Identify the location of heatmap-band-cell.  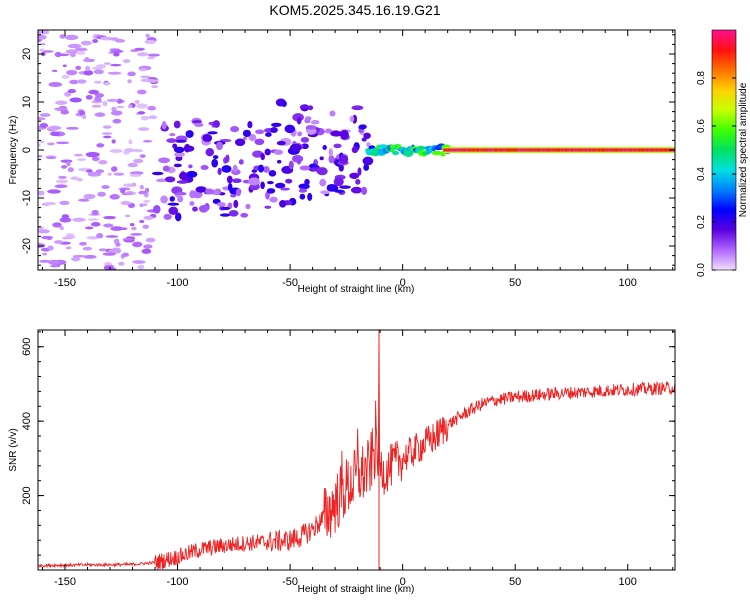
(436, 153).